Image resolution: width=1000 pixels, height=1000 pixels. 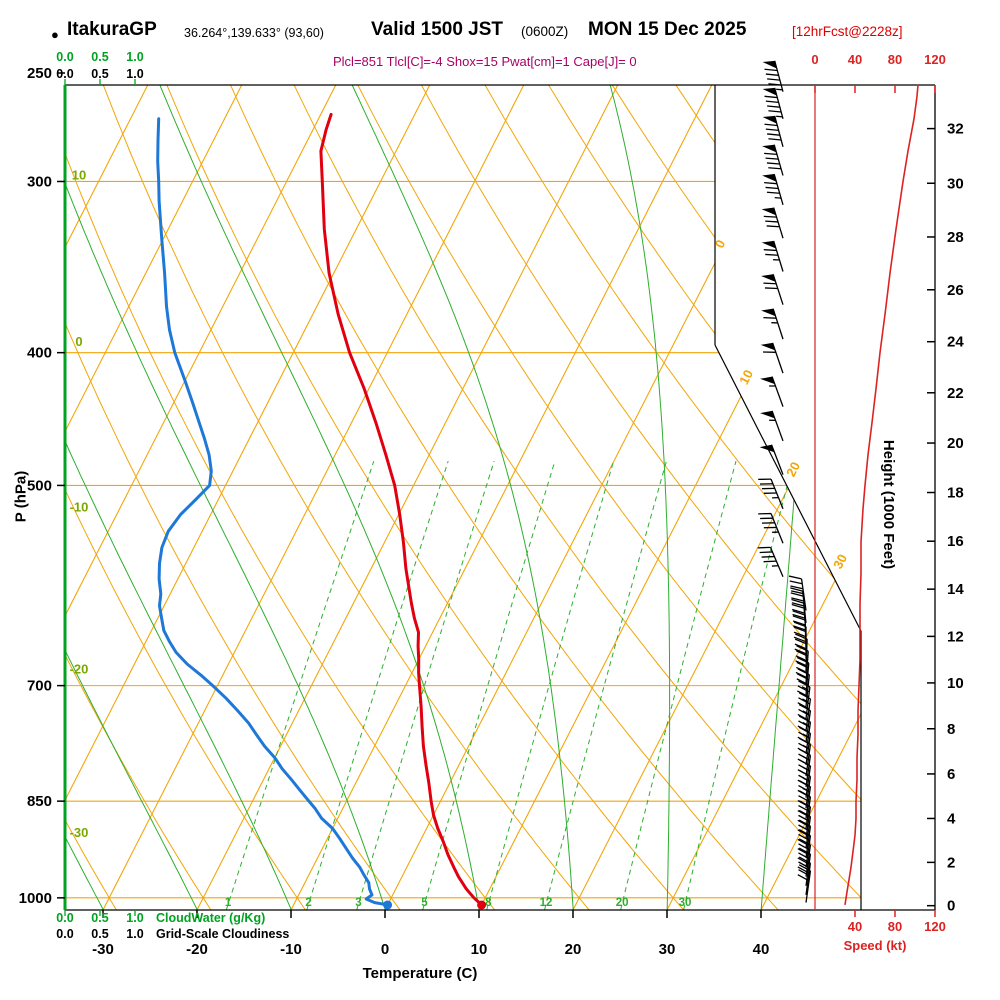 What do you see at coordinates (39, 801) in the screenshot?
I see `svg-text: 850` at bounding box center [39, 801].